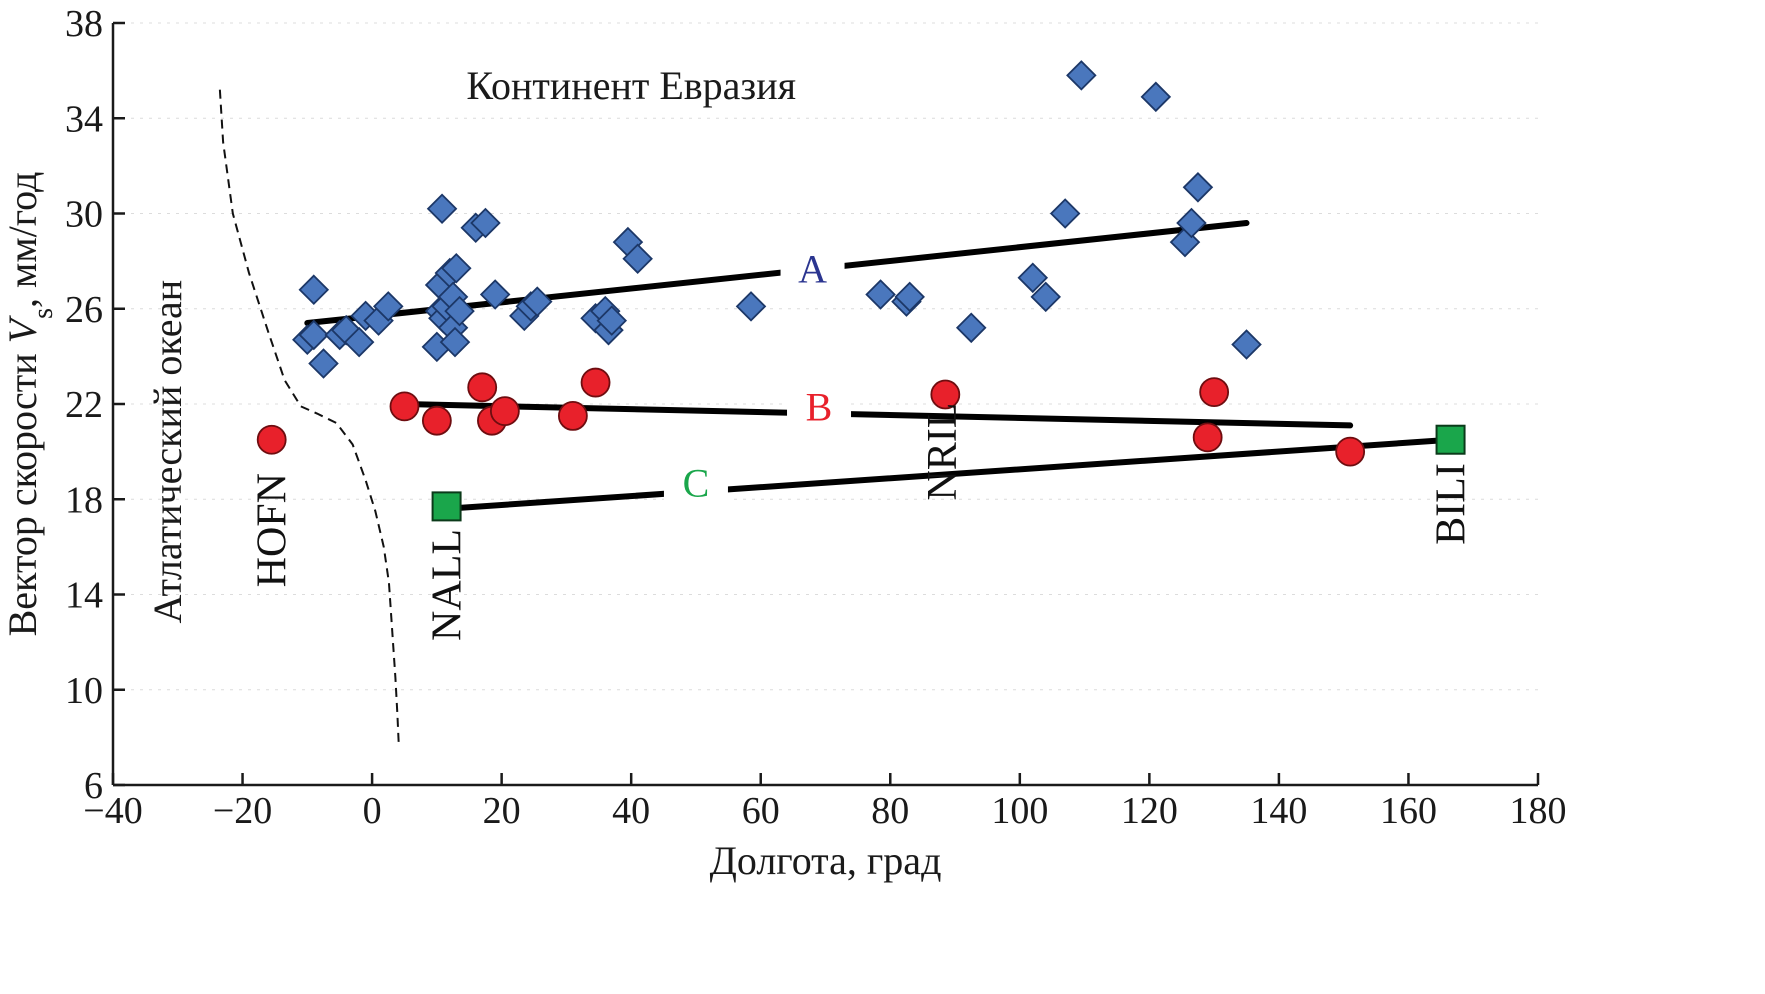 The height and width of the screenshot is (994, 1765). I want to click on y-tick-label-22: 22, so click(84, 405).